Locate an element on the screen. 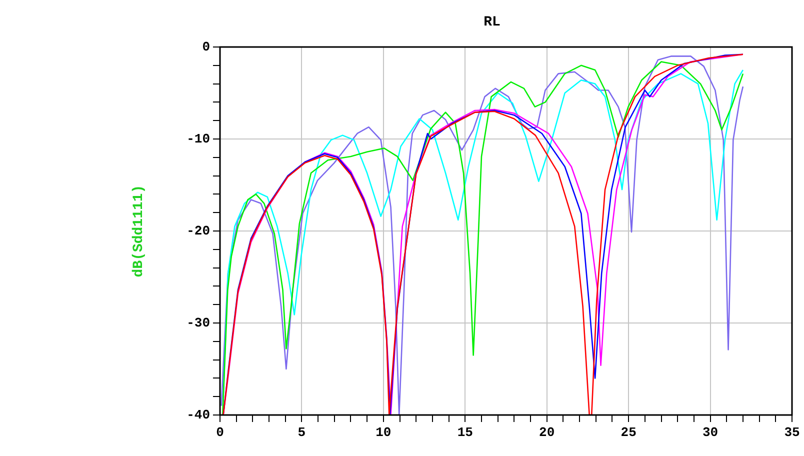 Image resolution: width=804 pixels, height=456 pixels. y-tick-label: -10 is located at coordinates (198, 138).